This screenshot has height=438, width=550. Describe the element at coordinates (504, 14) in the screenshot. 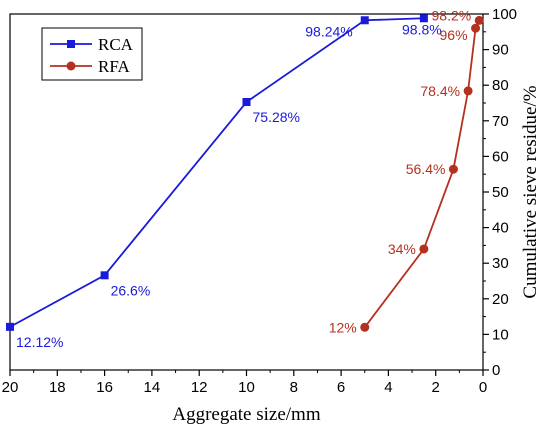

I see `y-tick-label: 100` at that location.